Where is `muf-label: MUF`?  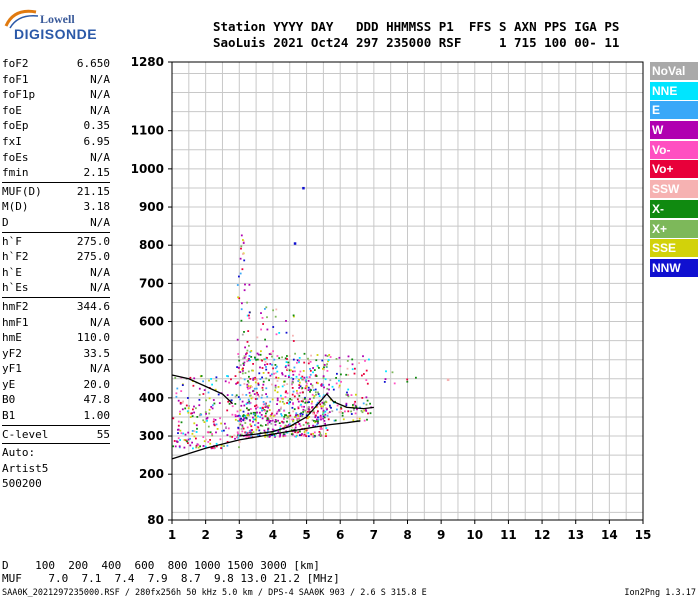 muf-label: MUF is located at coordinates (12, 578).